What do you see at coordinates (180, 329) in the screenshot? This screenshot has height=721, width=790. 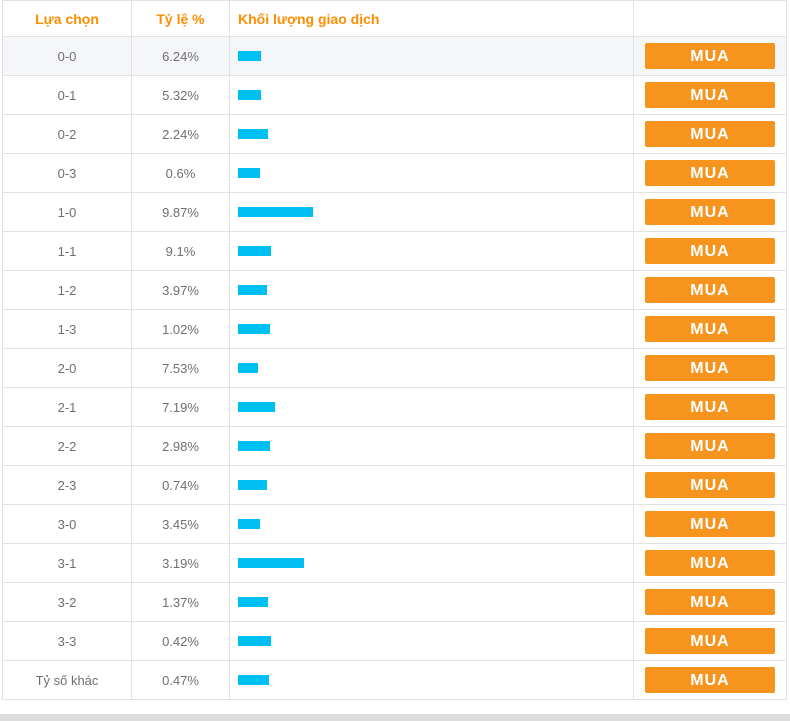 I see `percent-cell: 1.02%` at bounding box center [180, 329].